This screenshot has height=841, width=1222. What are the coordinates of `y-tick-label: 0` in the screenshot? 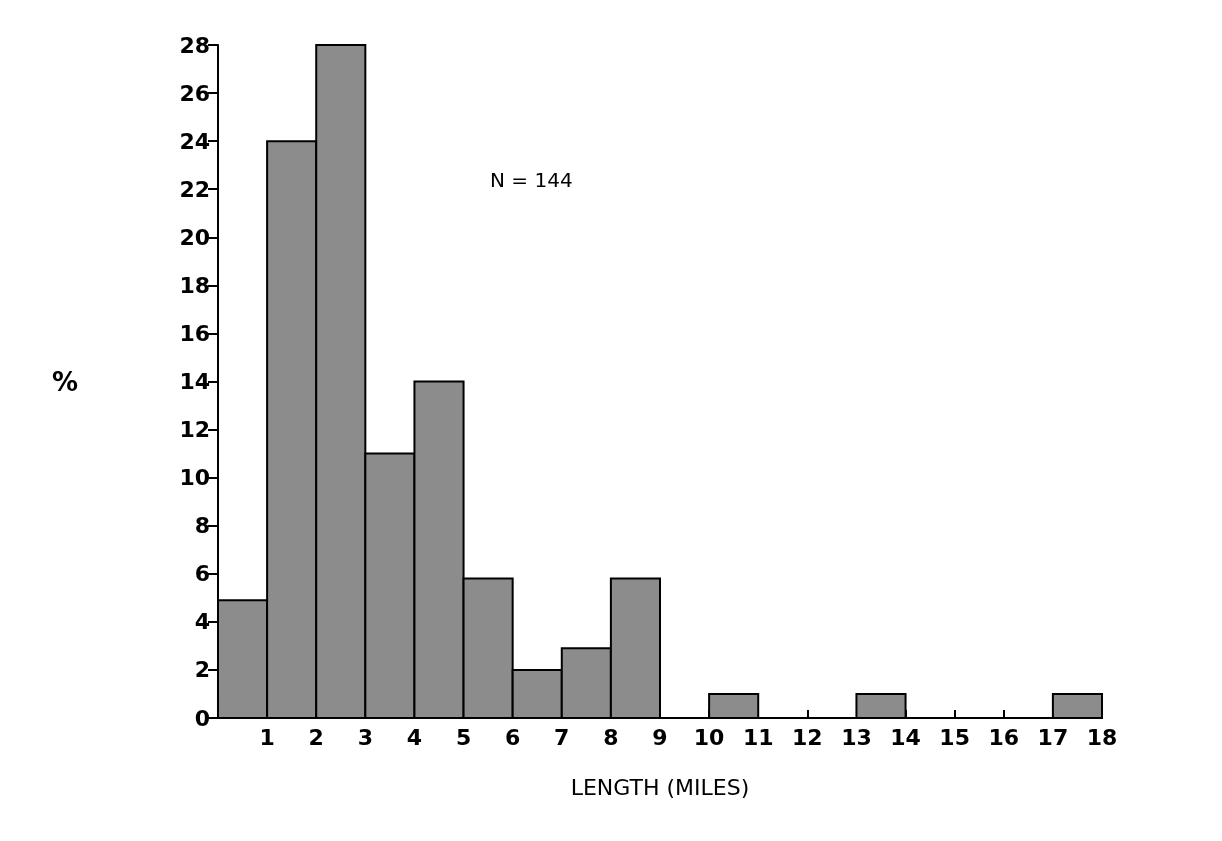 It's located at (202, 718).